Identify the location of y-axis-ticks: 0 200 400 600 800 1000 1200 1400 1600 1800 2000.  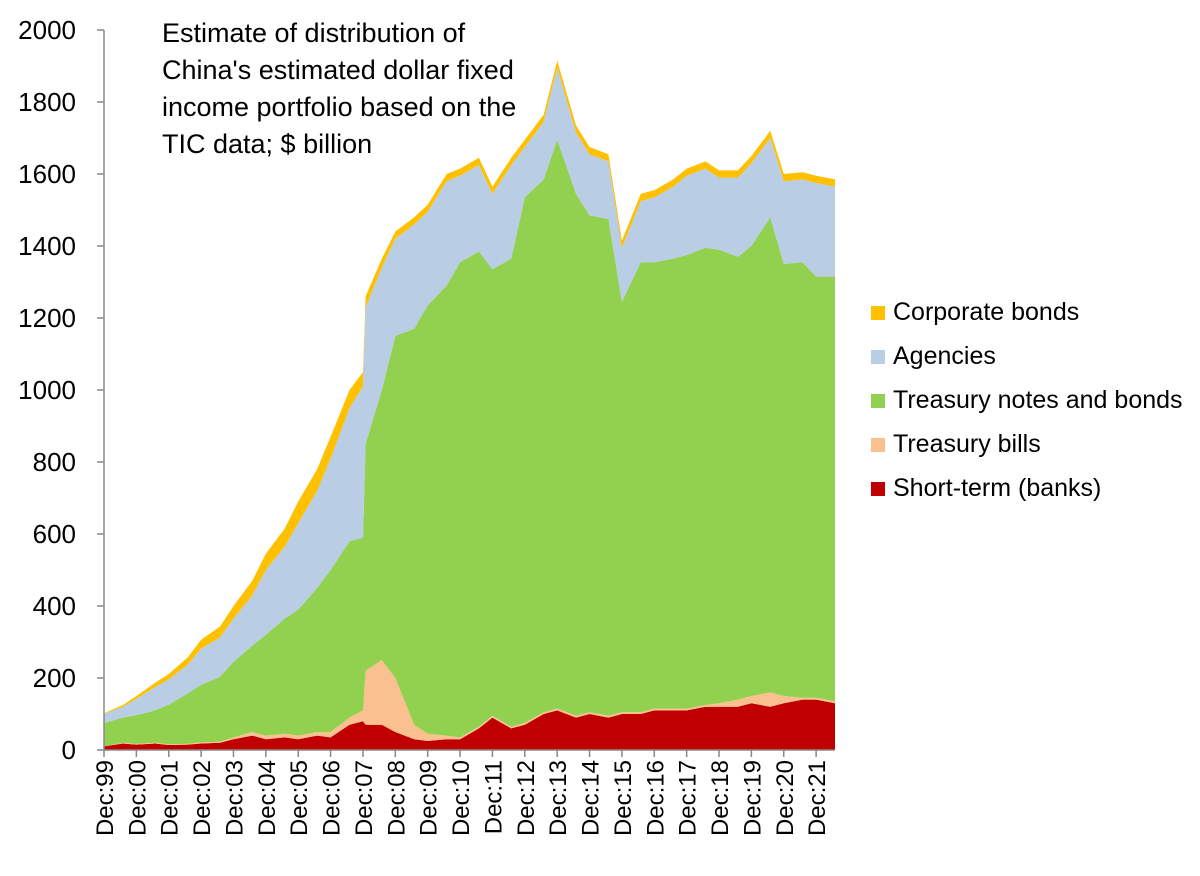
(61, 390).